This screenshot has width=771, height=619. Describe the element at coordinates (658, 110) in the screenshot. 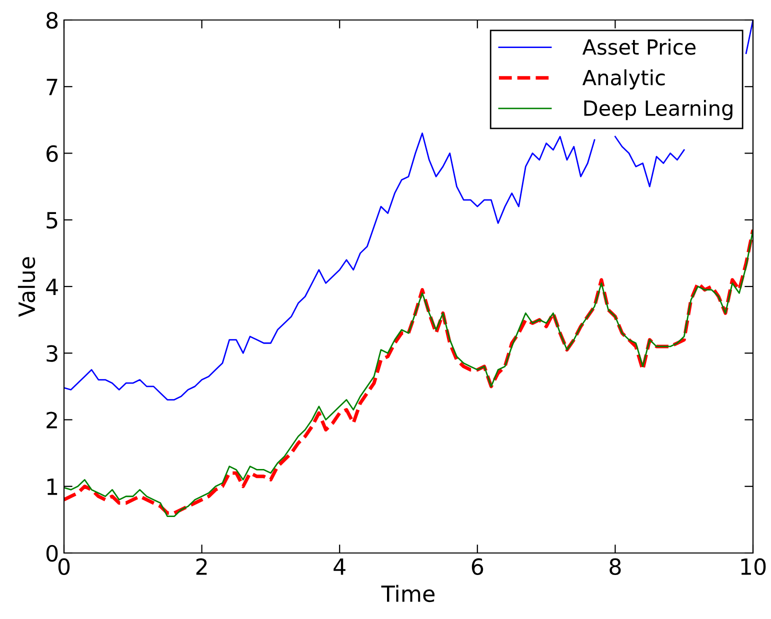

I see `legend-label: Deep Learning` at that location.